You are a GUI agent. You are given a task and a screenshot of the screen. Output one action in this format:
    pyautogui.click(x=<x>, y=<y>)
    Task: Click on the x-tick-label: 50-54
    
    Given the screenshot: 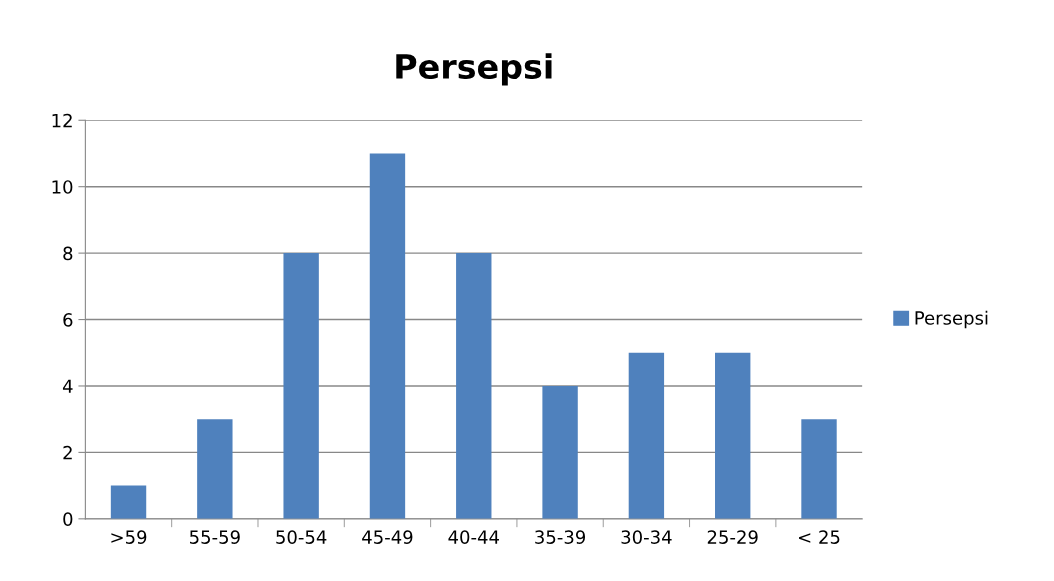 What is the action you would take?
    pyautogui.click(x=301, y=537)
    